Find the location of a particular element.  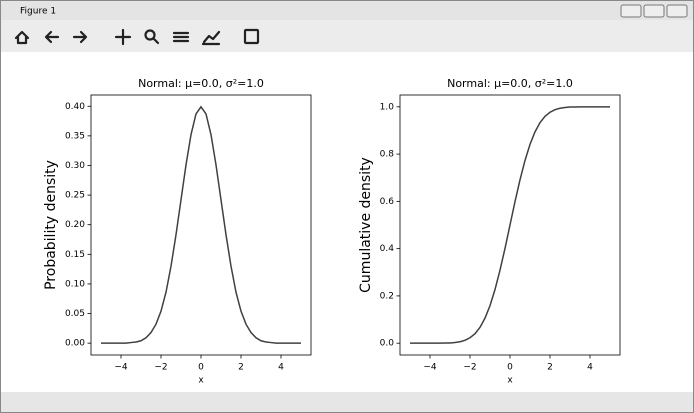

home-button is located at coordinates (22, 37).